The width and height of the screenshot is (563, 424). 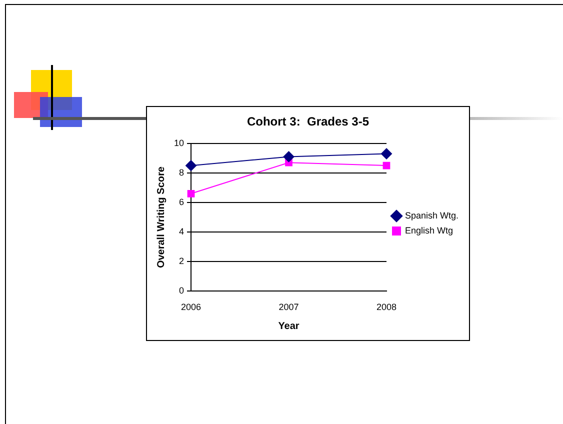 What do you see at coordinates (386, 307) in the screenshot?
I see `x-tick-label: 2008` at bounding box center [386, 307].